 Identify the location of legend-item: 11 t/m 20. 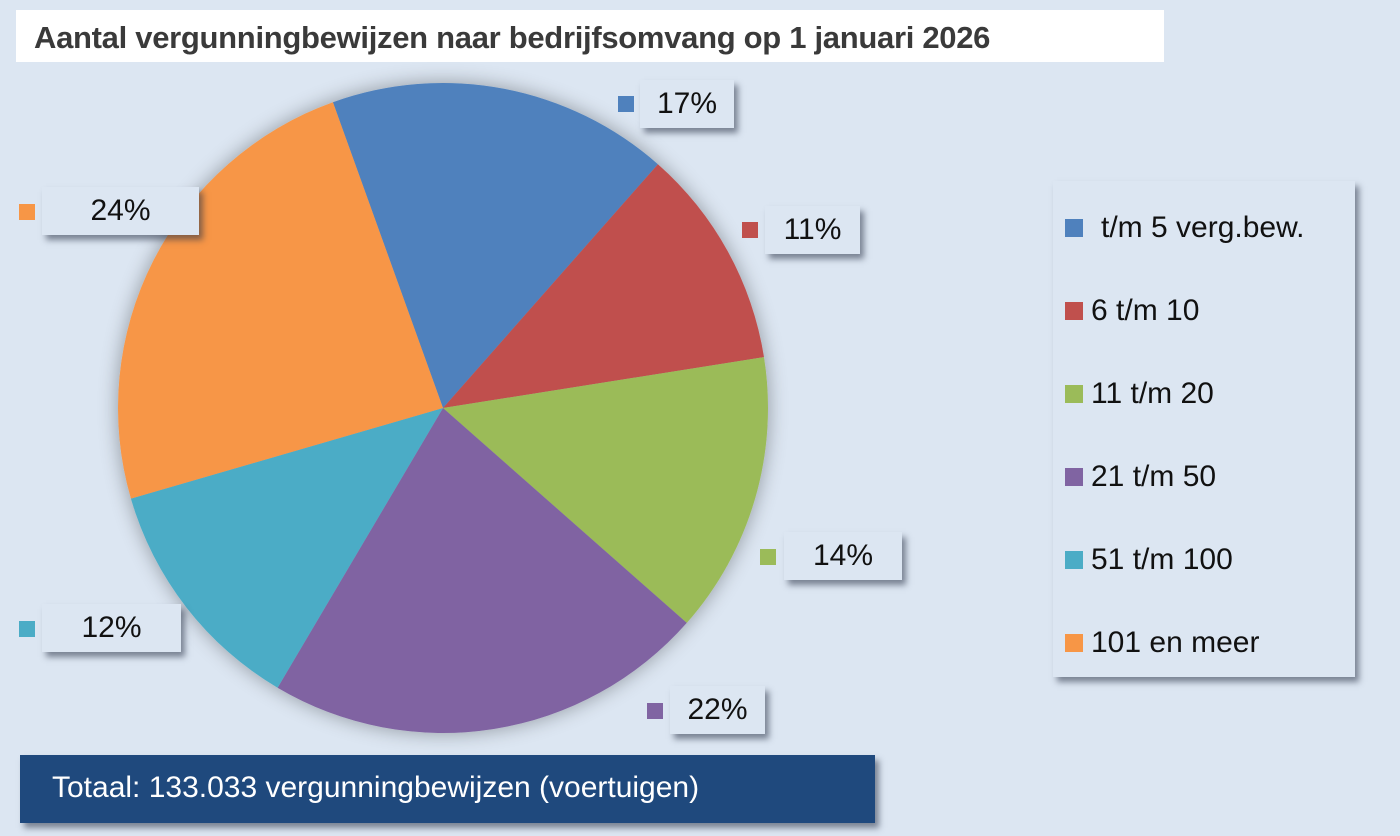
(1139, 394).